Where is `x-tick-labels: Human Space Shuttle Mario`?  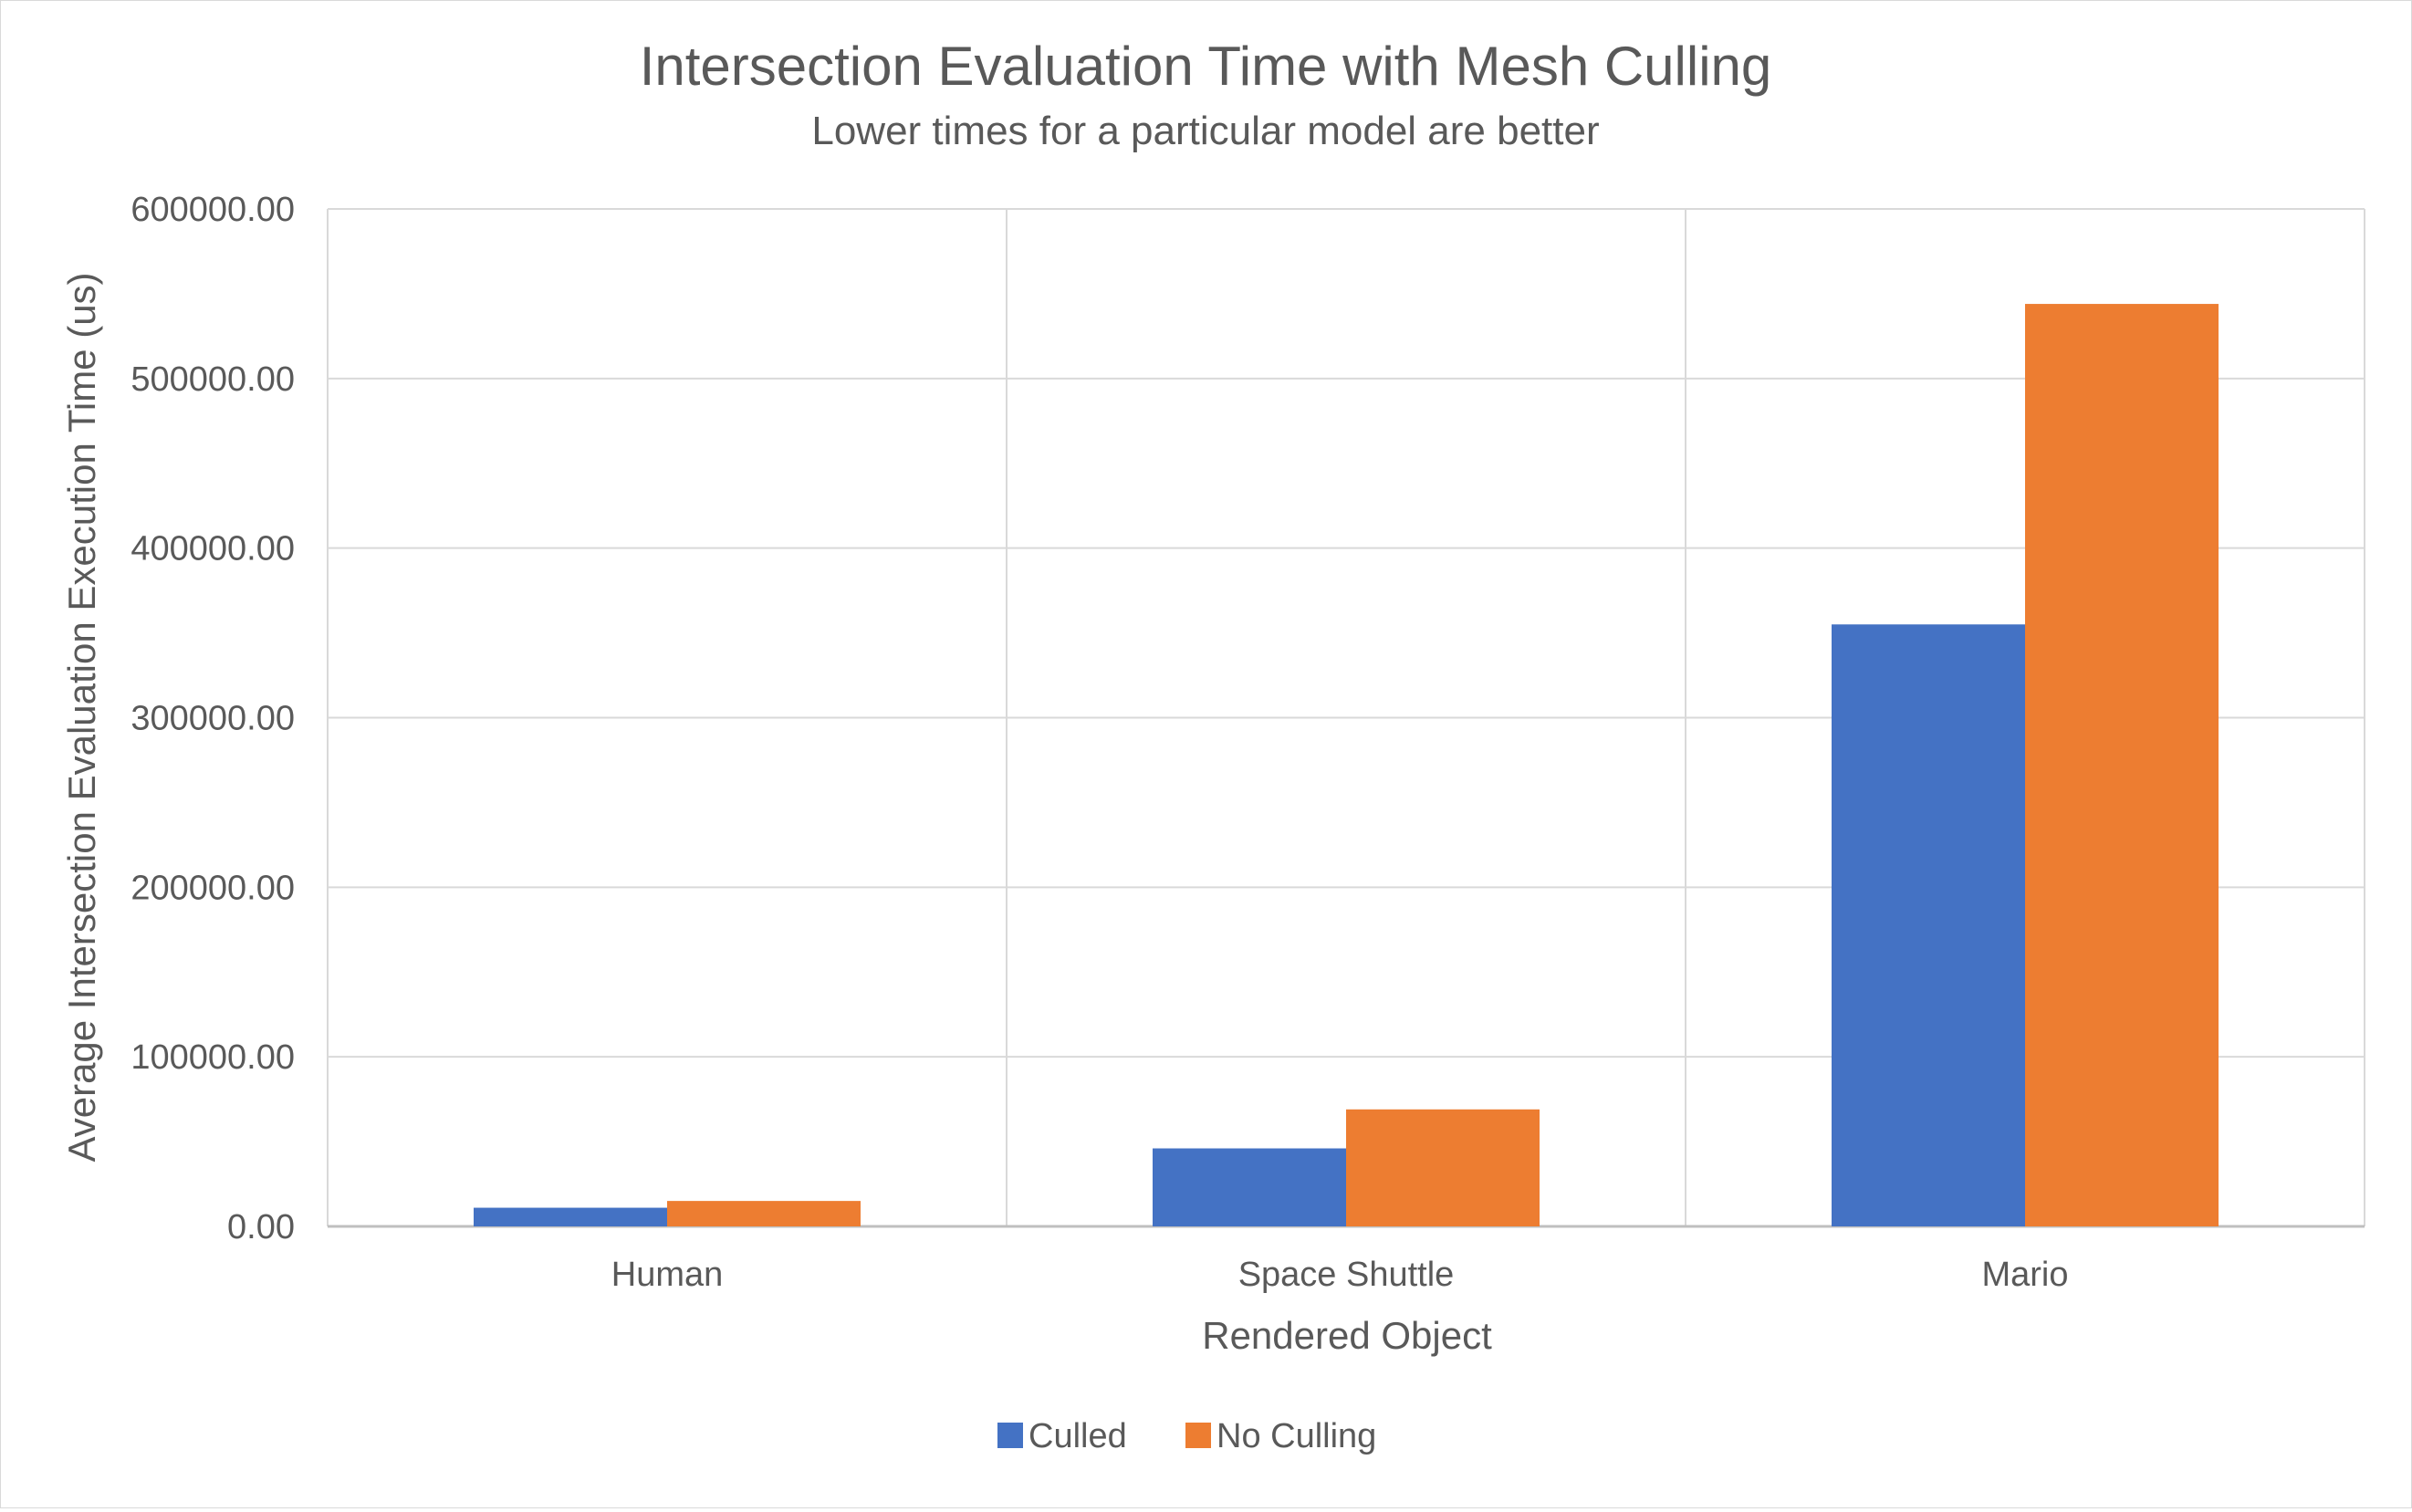 x-tick-labels: Human Space Shuttle Mario is located at coordinates (1340, 1275).